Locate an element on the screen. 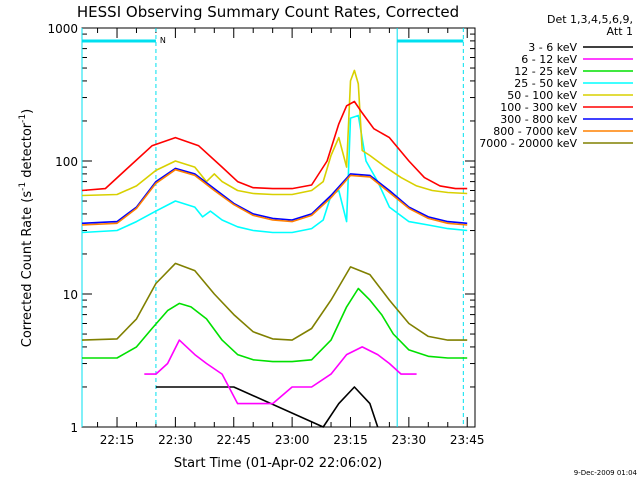 The height and width of the screenshot is (480, 640). x-tick-label: 23:00 is located at coordinates (292, 440).